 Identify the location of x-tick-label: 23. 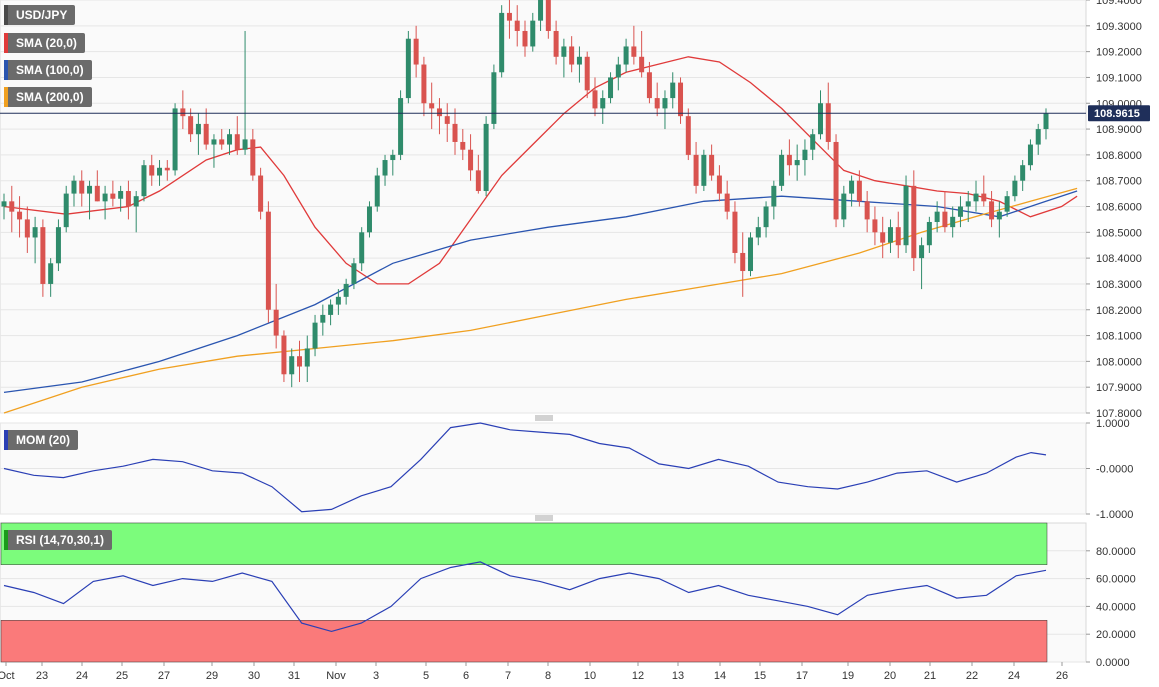
(42, 676).